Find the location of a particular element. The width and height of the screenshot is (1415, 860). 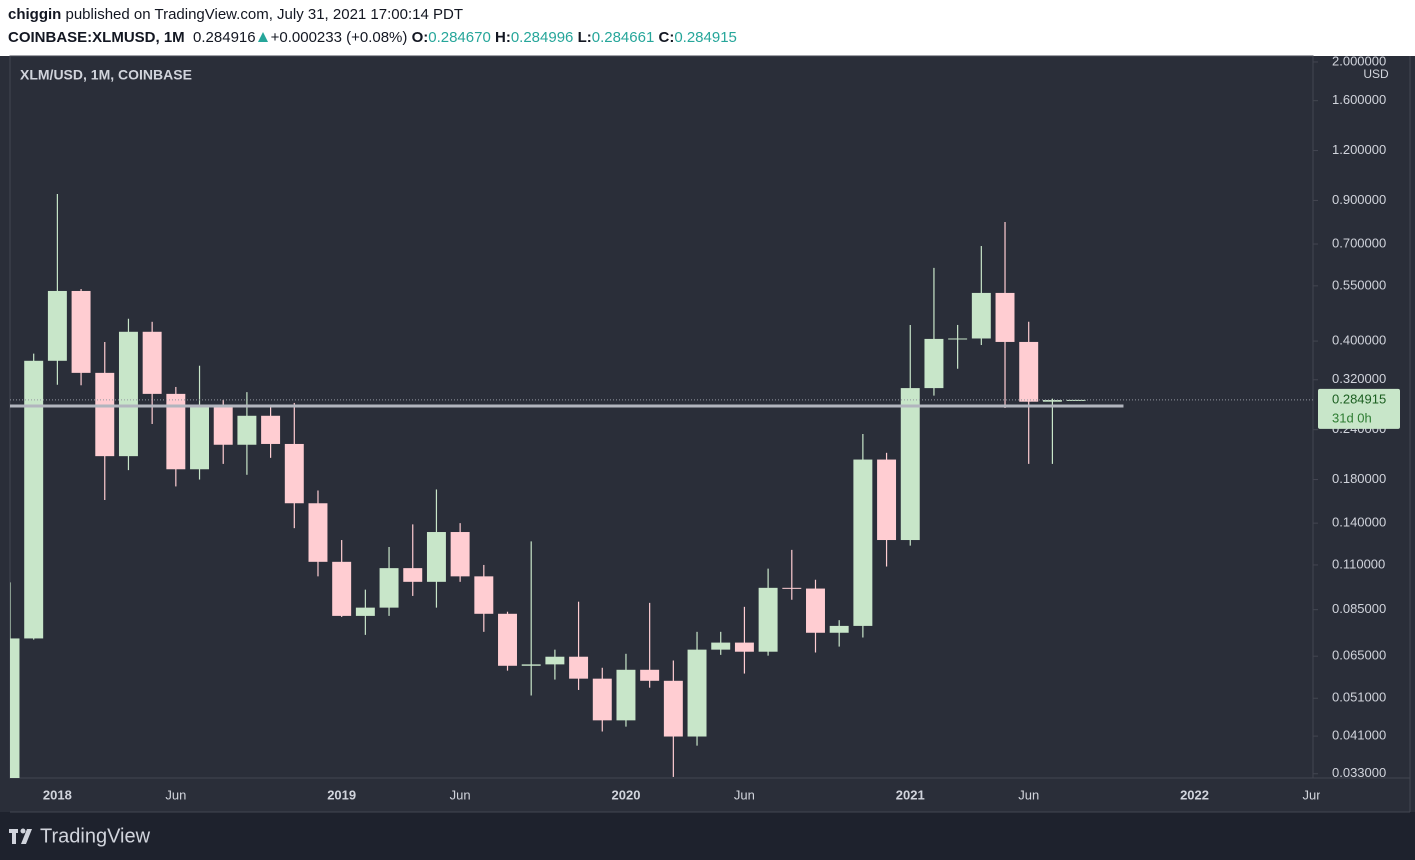

y-tick-label: 0.110000 is located at coordinates (1358, 563).